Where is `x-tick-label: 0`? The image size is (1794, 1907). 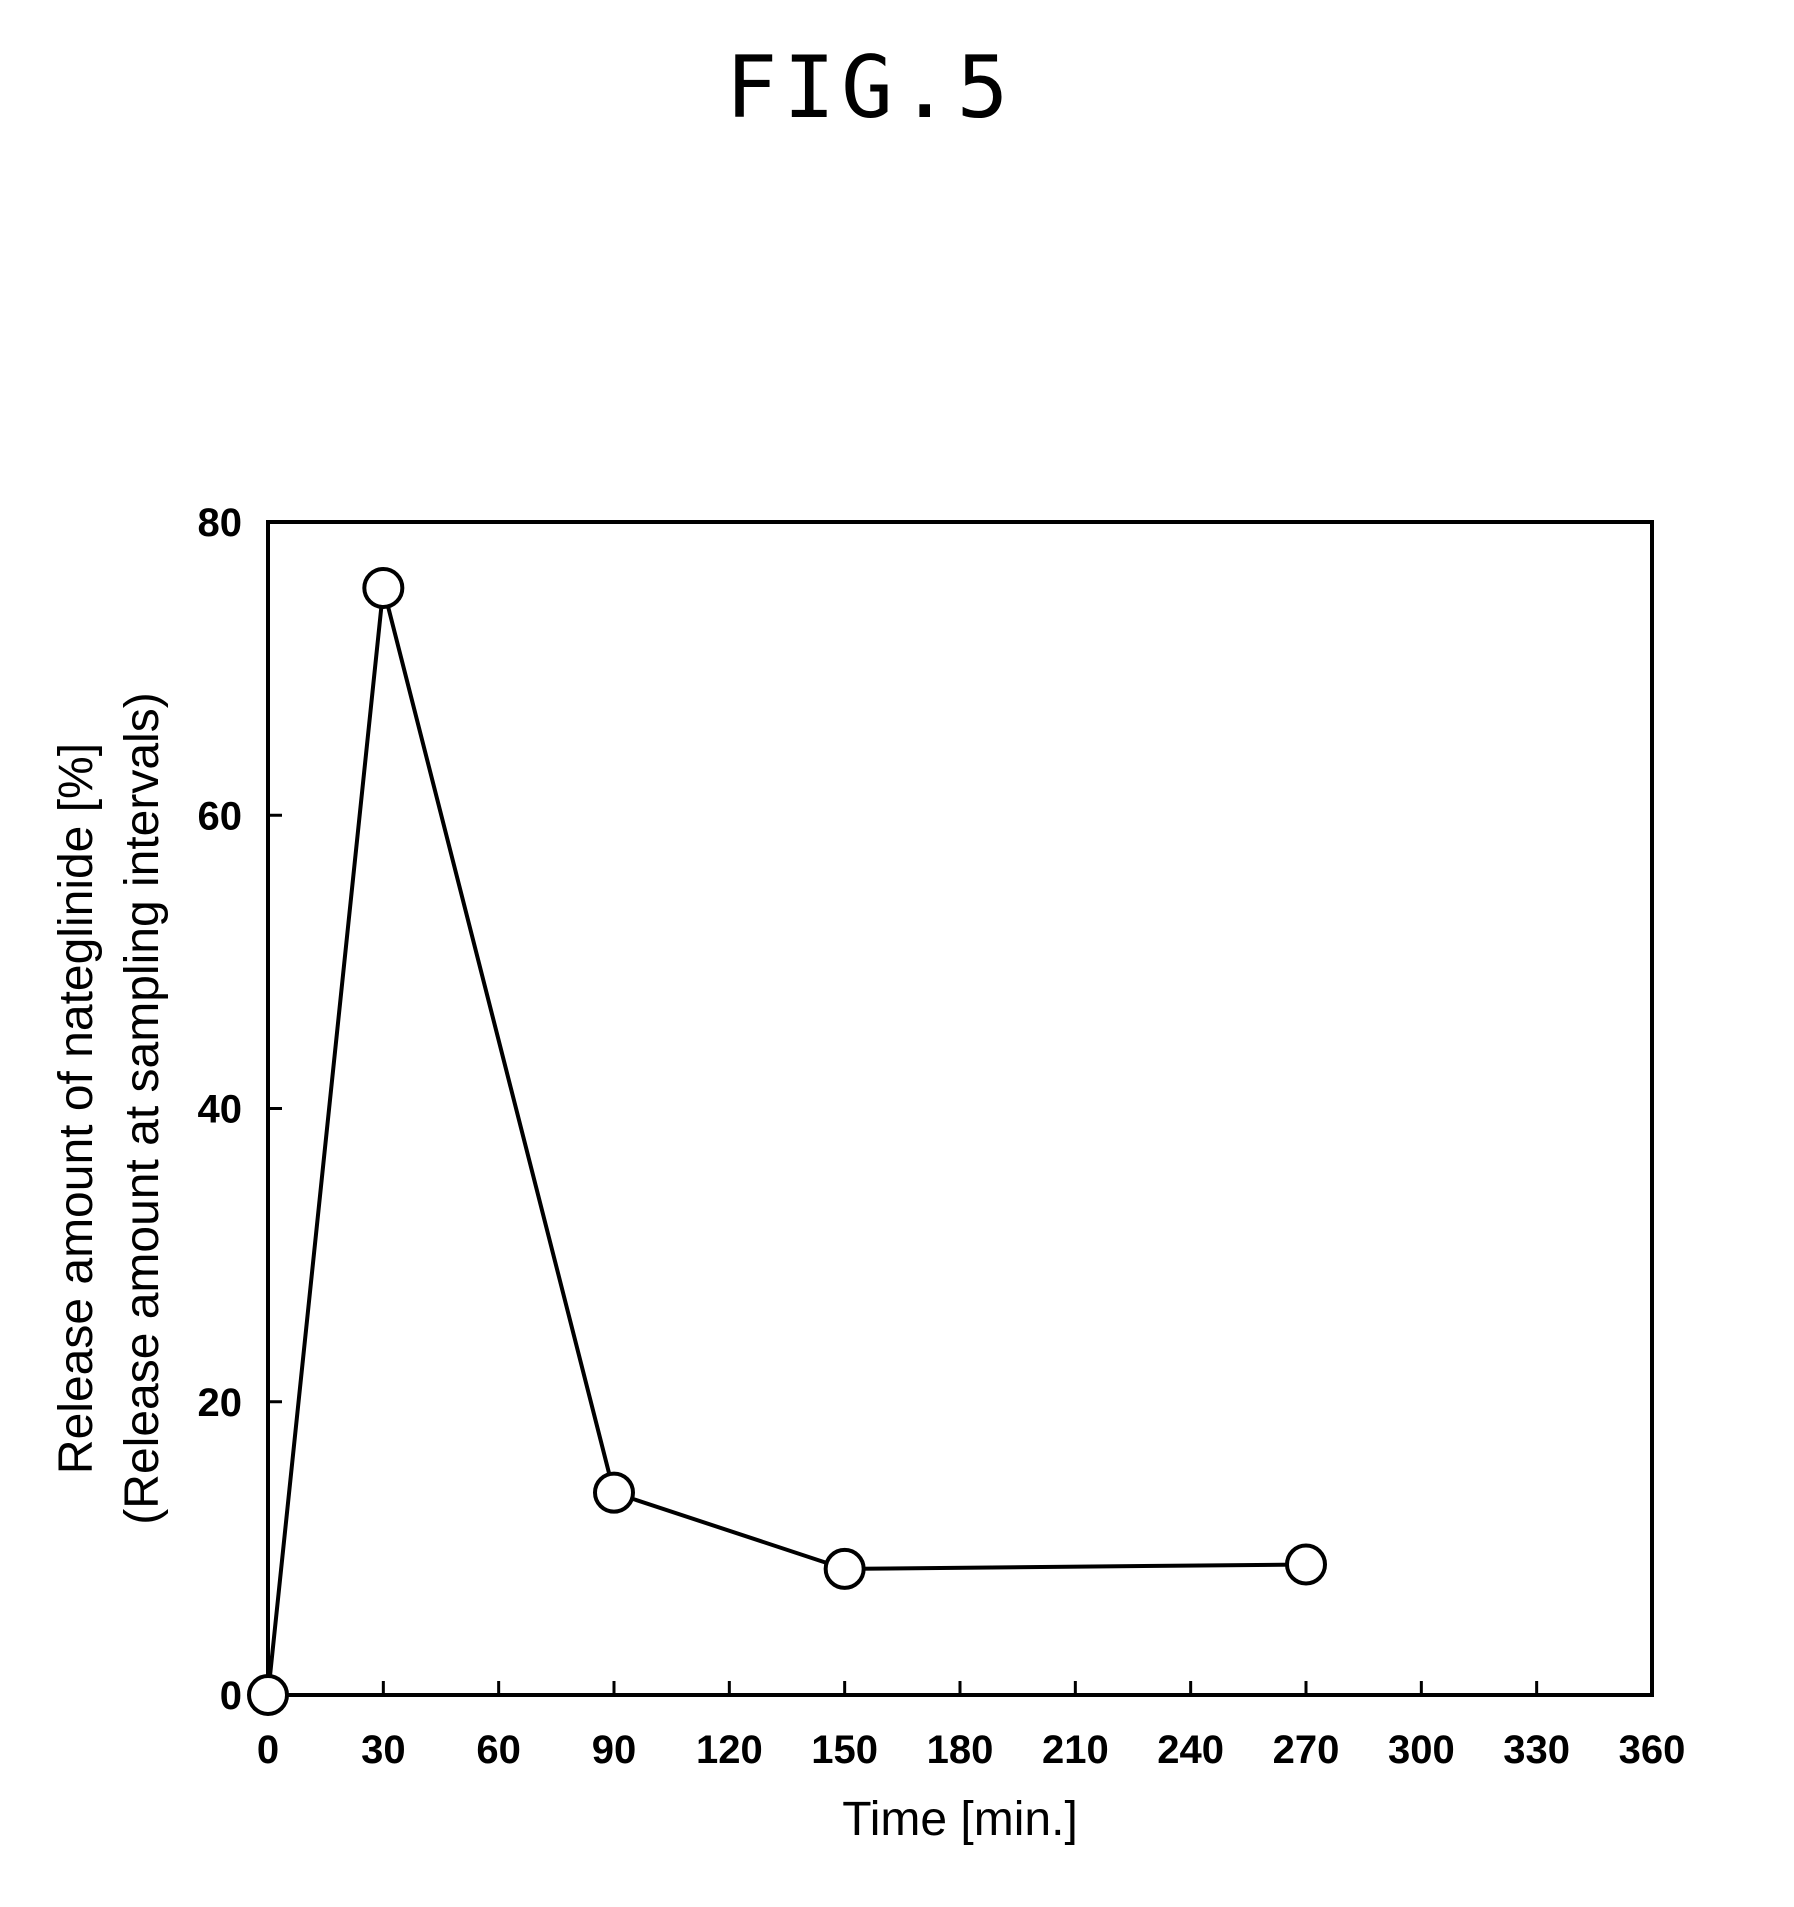
x-tick-label: 0 is located at coordinates (268, 1750).